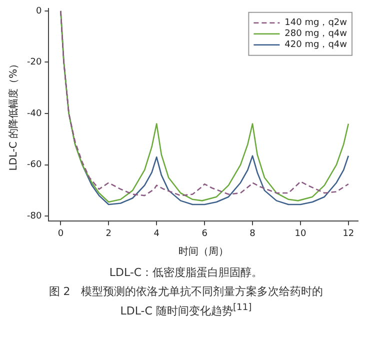  I want to click on x-tick-label: 4, so click(157, 233).